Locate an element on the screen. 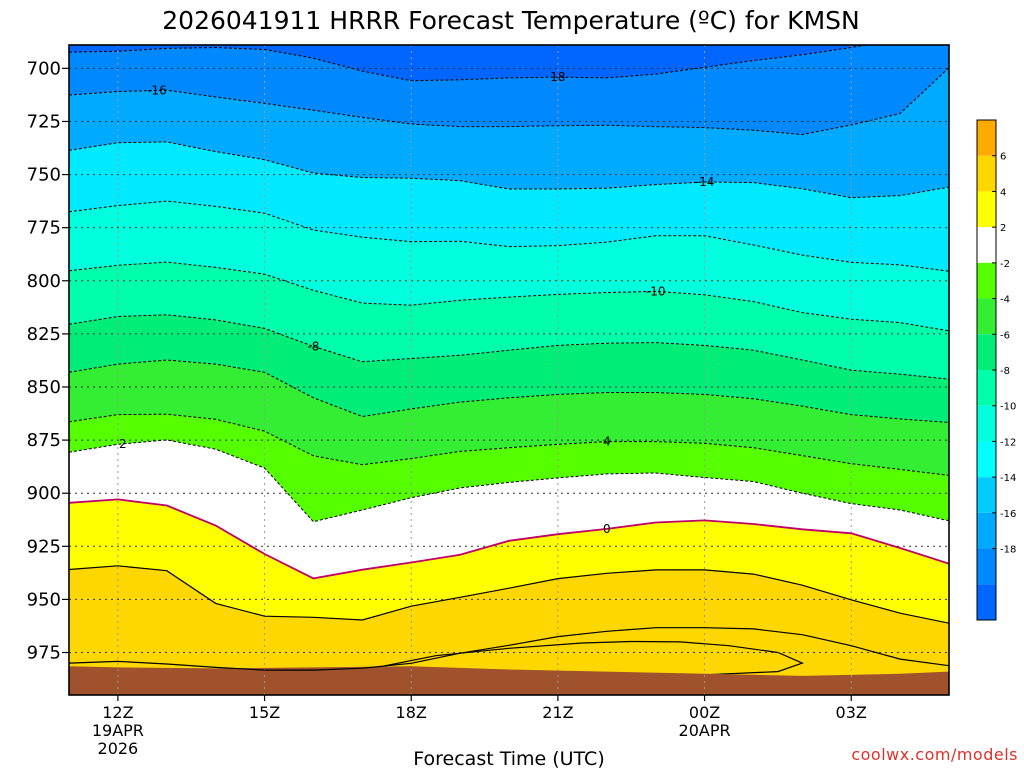 Image resolution: width=1024 pixels, height=768 pixels. colorbar-tick-label: -6 is located at coordinates (1005, 335).